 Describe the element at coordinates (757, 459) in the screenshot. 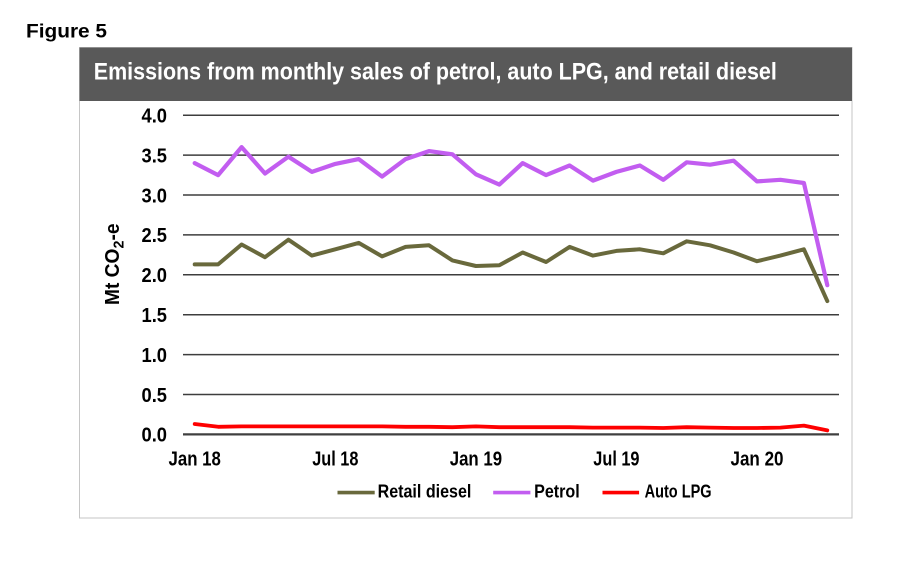

I see `svg-text: Jan 20` at that location.